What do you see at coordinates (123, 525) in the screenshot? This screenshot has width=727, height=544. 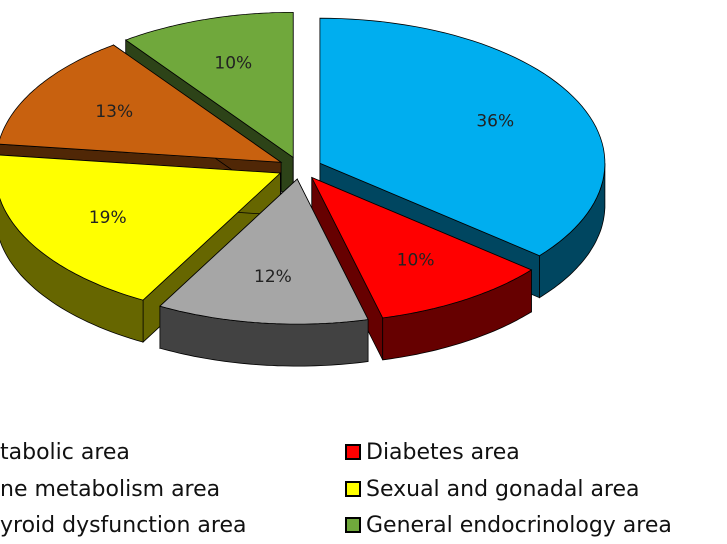 I see `legend-label: yroid dysfunction area` at bounding box center [123, 525].